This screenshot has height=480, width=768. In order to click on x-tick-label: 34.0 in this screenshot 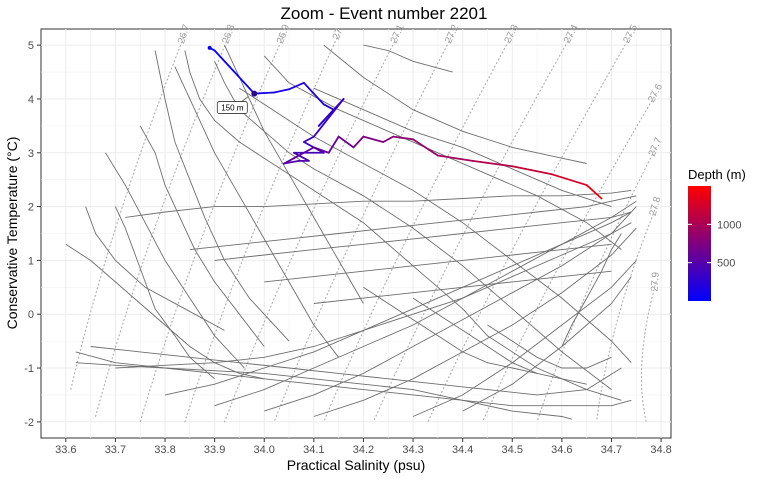, I will do `click(264, 450)`.